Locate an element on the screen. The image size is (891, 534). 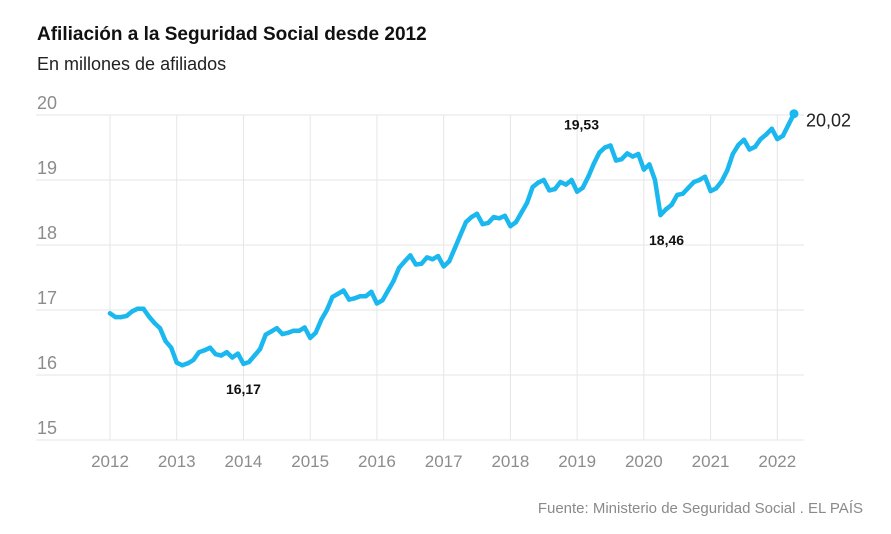
x-tick-label: 2015 is located at coordinates (310, 461).